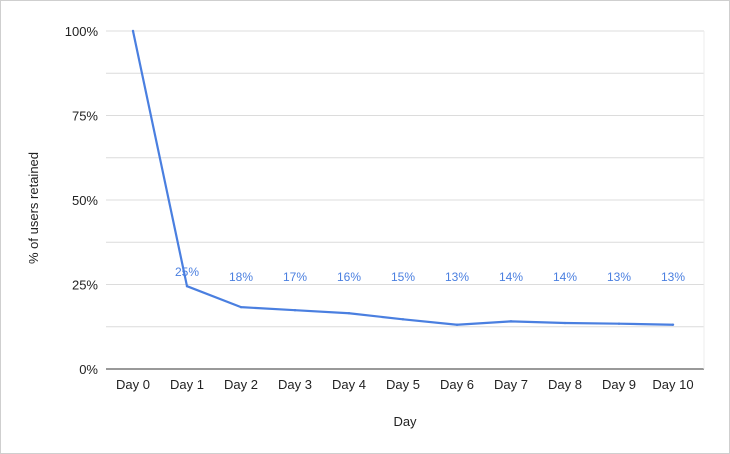  Describe the element at coordinates (430, 274) in the screenshot. I see `data-labels-group: 25% 18% 17% 16% 15% 13% 14% 14% 13% 13%` at that location.